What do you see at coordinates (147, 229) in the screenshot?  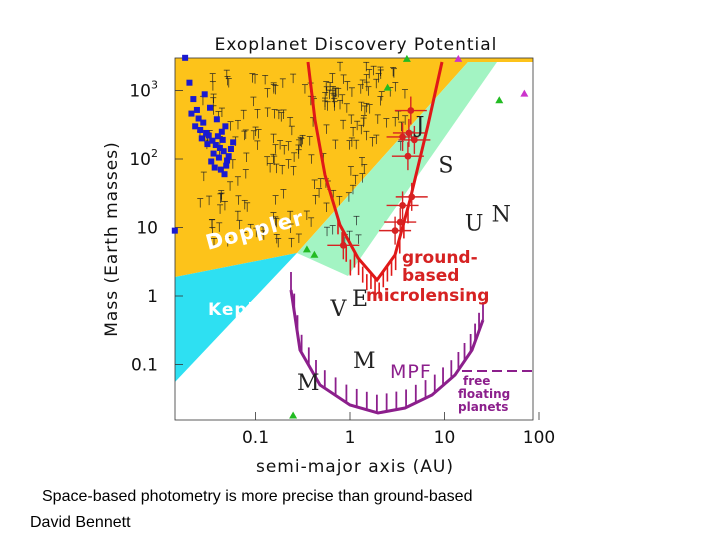 I see `y-tick-label: 10` at bounding box center [147, 229].